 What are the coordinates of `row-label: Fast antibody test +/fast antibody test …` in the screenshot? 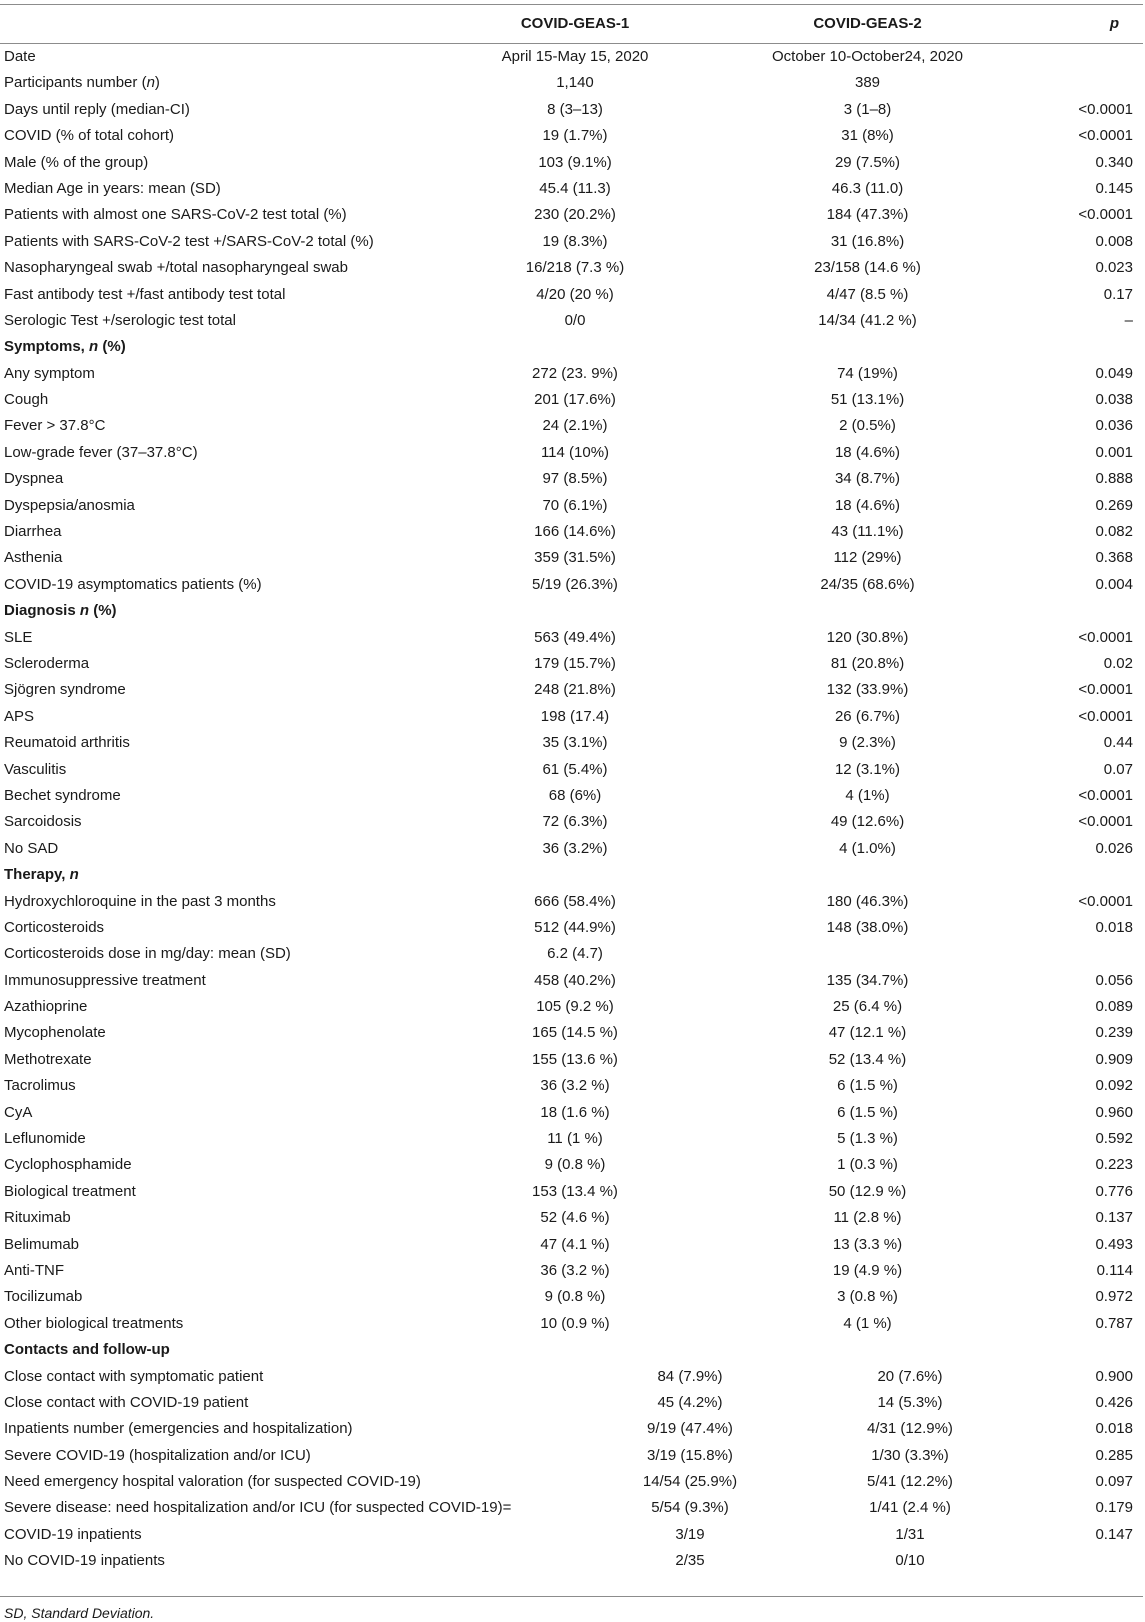 It's located at (145, 294).